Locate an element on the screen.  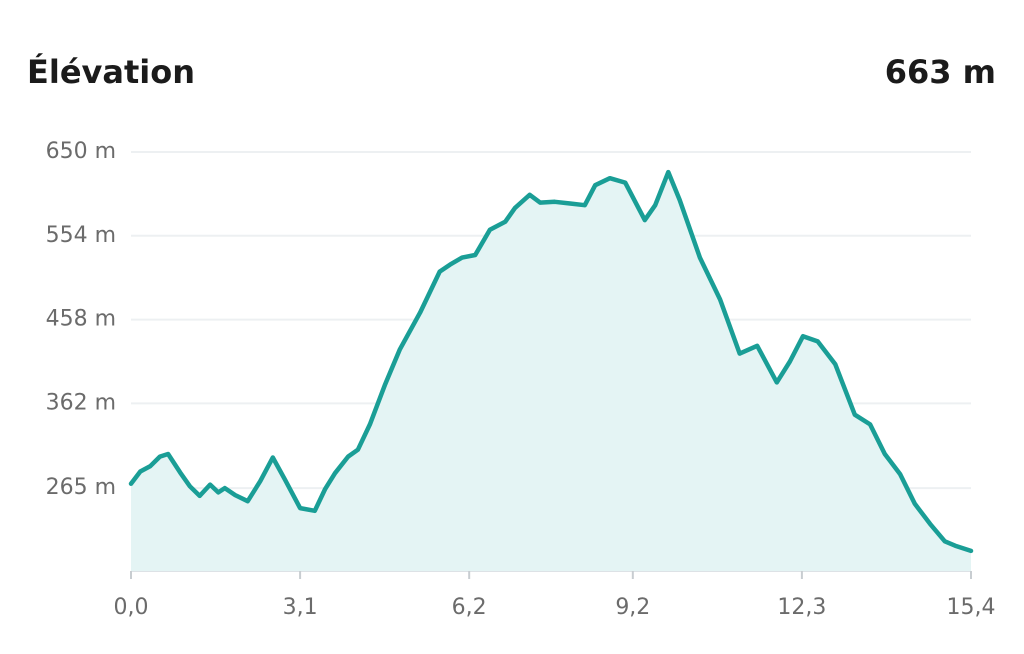
x-tick-label: 3,1 is located at coordinates (300, 607).